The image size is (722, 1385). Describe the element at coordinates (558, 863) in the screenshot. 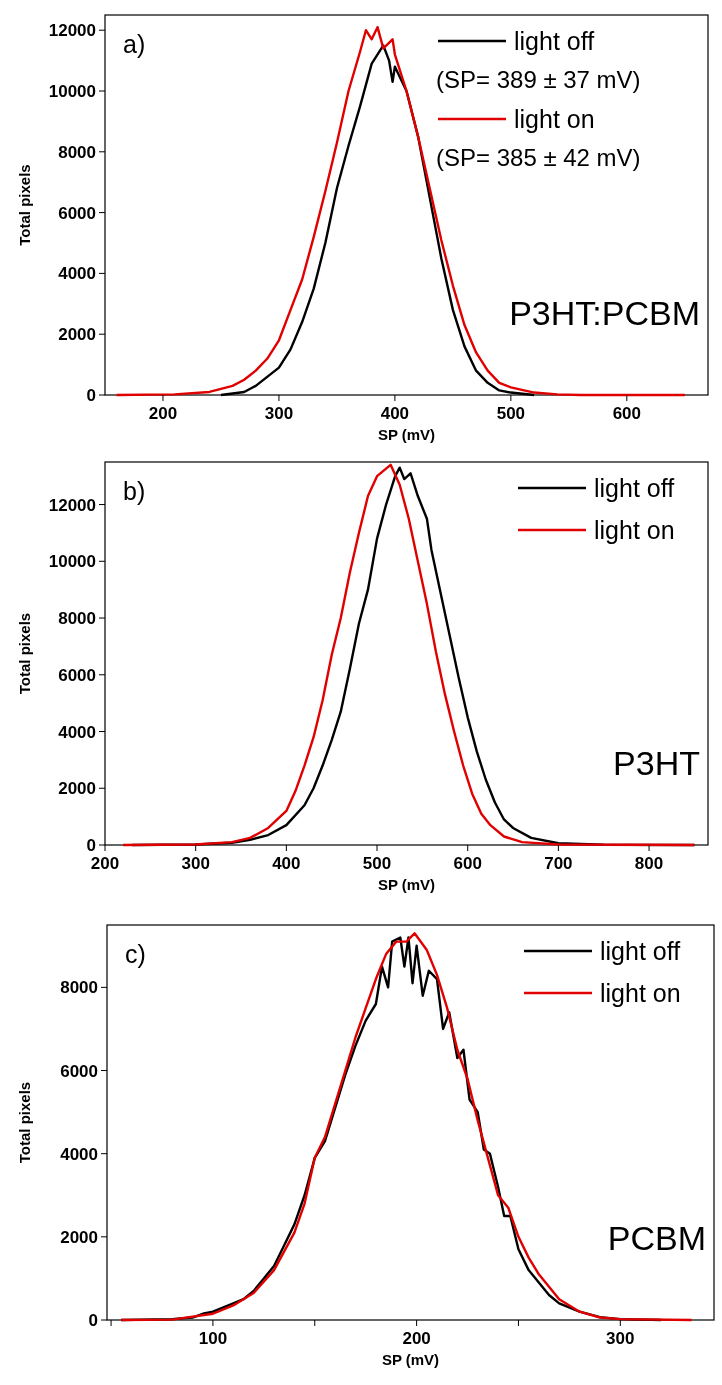

I see `x-tick-label: 700` at that location.